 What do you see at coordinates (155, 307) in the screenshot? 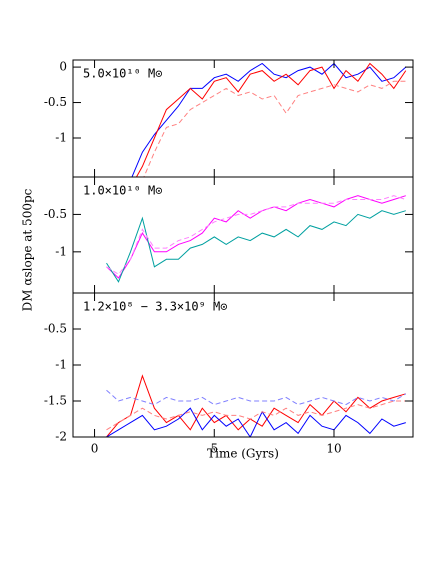
I see `panel-annotation: 1.2×10⁸ − 3.3×10⁹ M⊙` at bounding box center [155, 307].